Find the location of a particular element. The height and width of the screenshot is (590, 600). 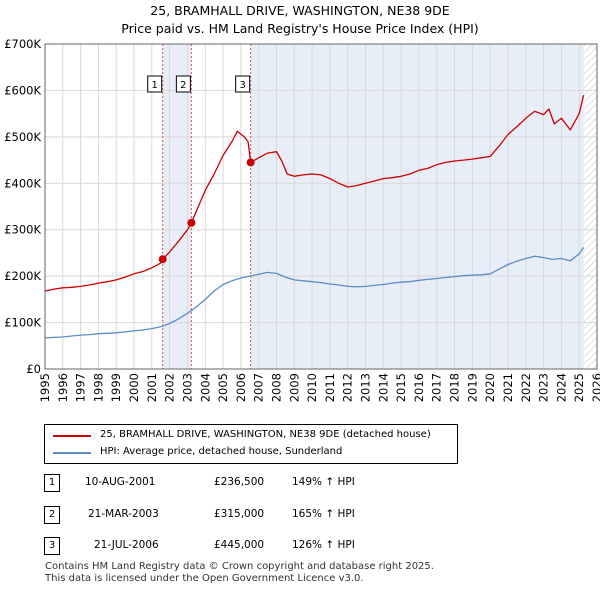

x-tick-label: 2017 is located at coordinates (437, 387).